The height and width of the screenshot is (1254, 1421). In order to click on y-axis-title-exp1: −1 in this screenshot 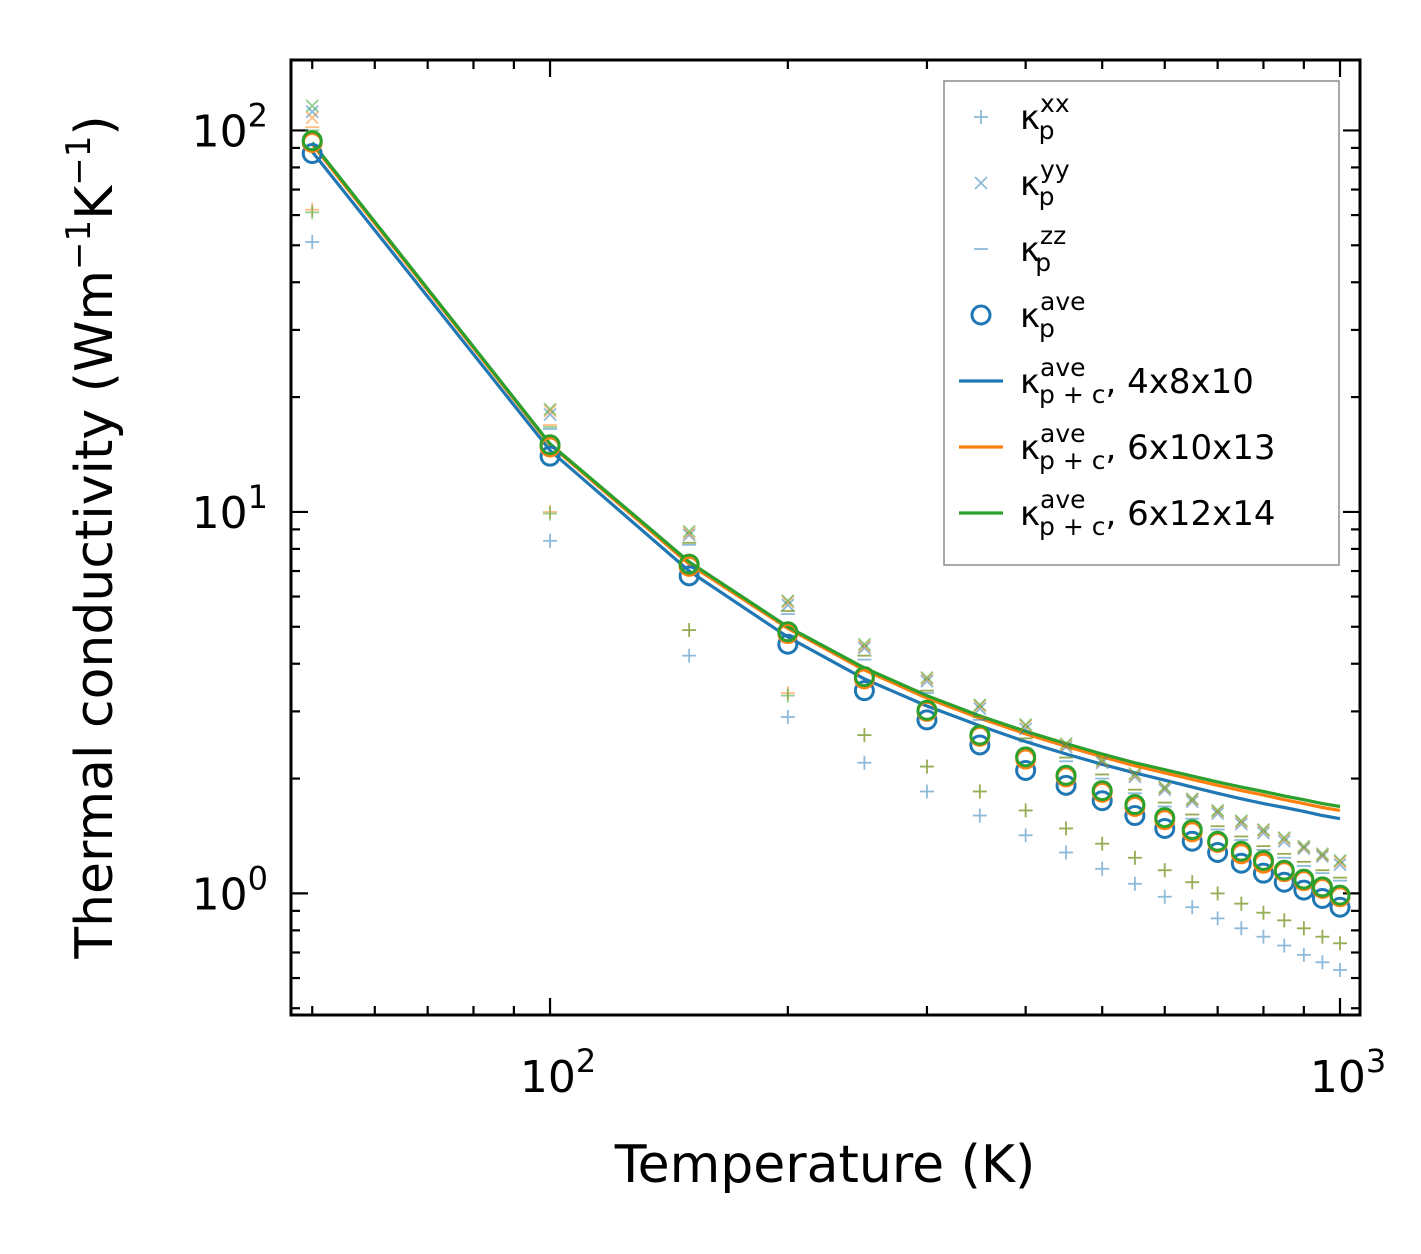, I will do `click(79, 245)`.